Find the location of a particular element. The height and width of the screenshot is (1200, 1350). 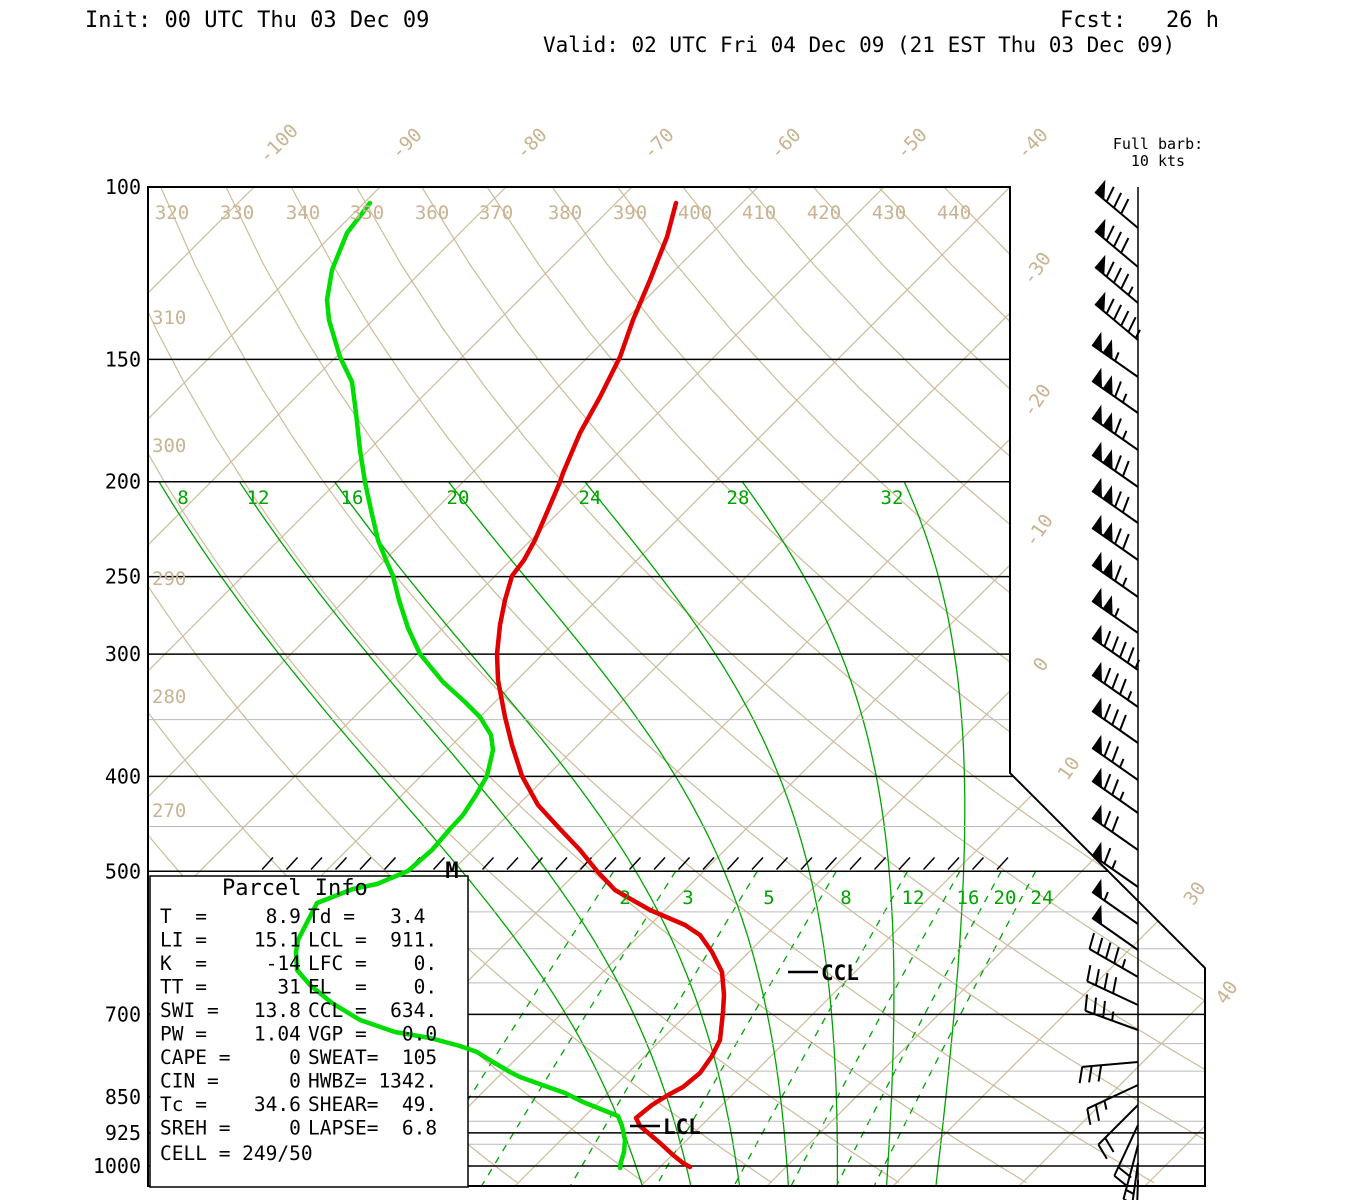

moist-adiabat-label: 32 is located at coordinates (892, 498).